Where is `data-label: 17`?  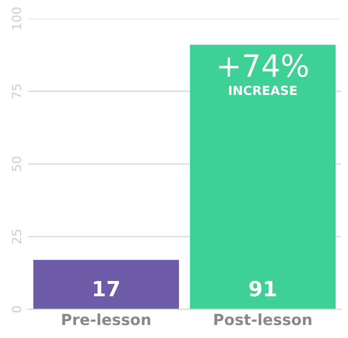
data-label: 17 is located at coordinates (106, 288).